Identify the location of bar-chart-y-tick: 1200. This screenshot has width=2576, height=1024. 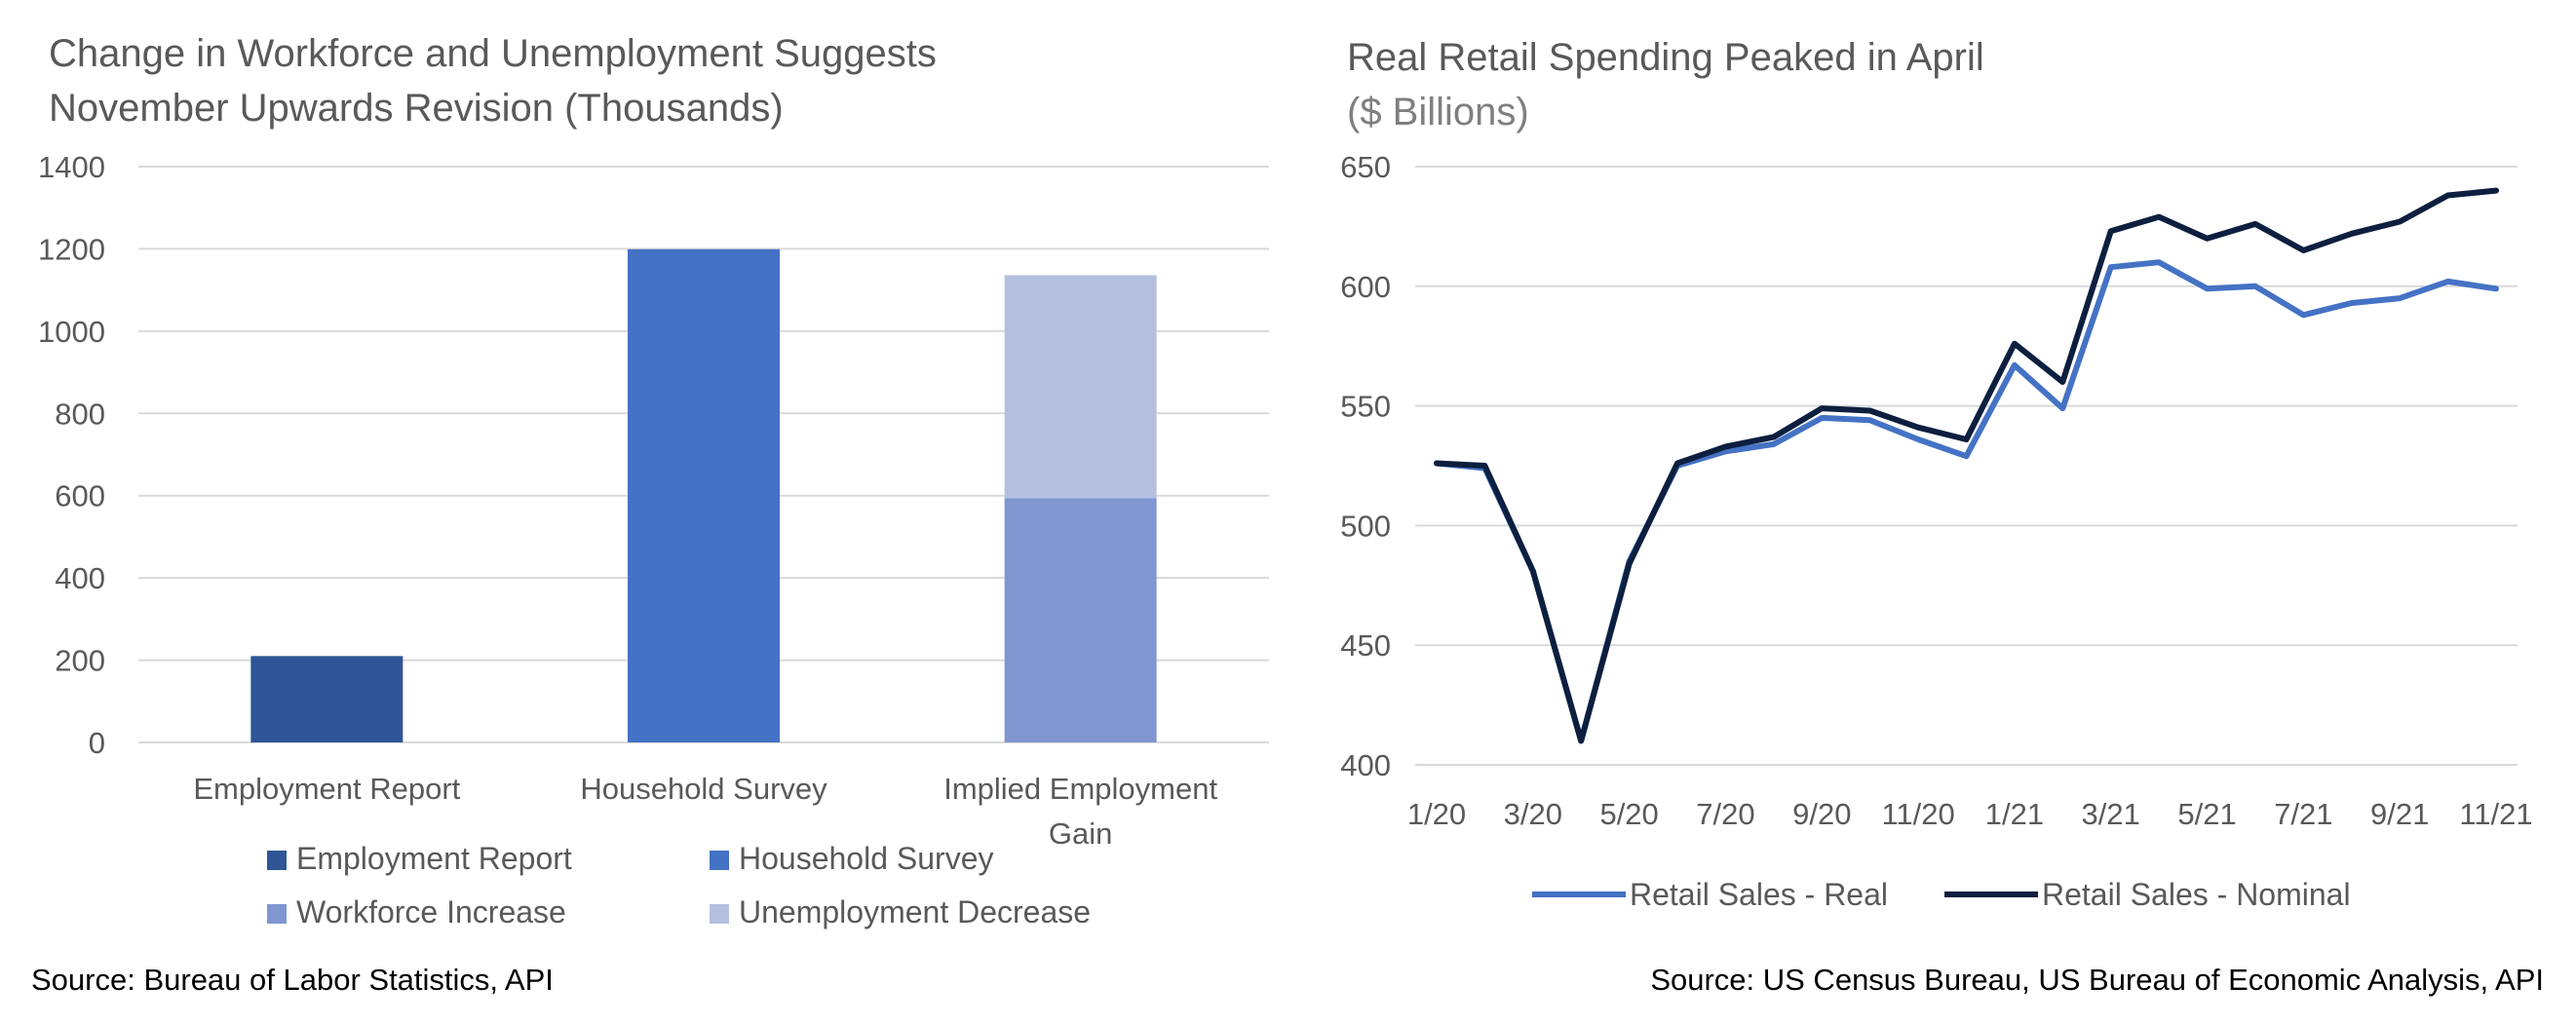
(71, 249).